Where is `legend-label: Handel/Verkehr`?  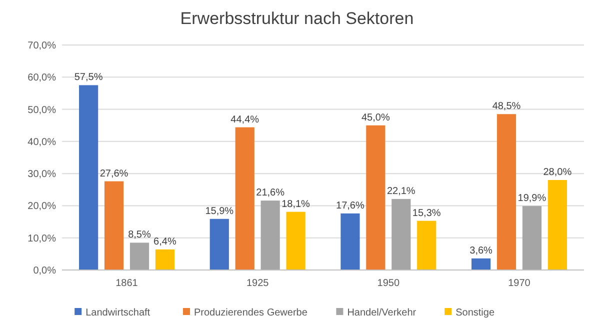
legend-label: Handel/Verkehr is located at coordinates (382, 313).